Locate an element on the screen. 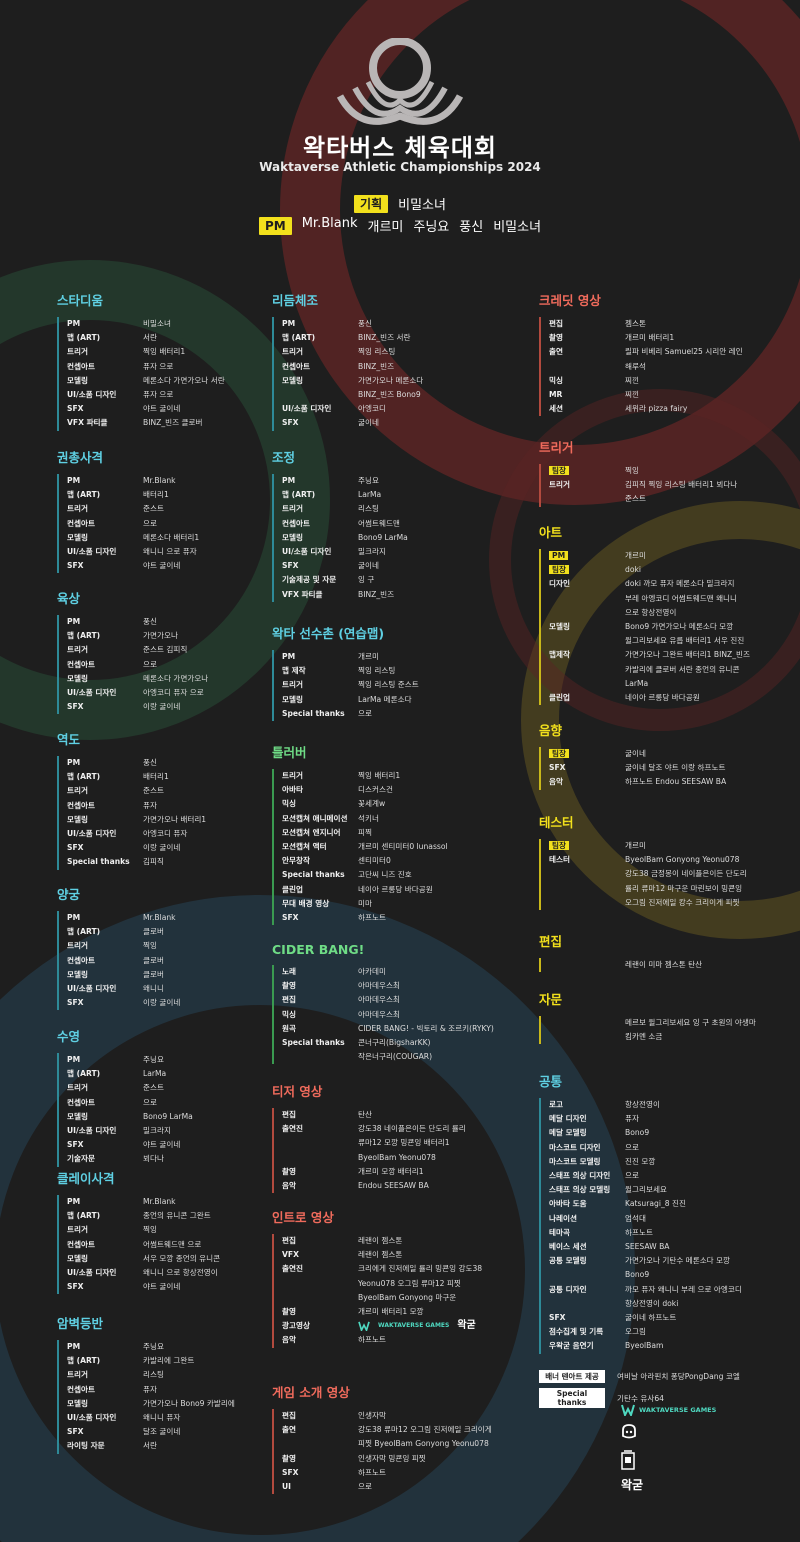 This screenshot has height=1542, width=800. credit-role: UI/소품 디자인 is located at coordinates (92, 552).